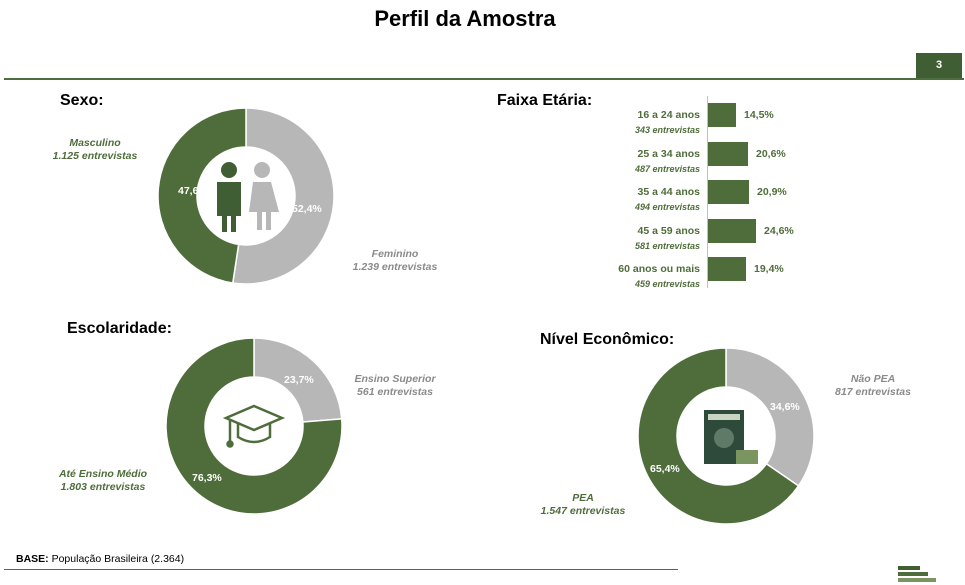 Image resolution: width=965 pixels, height=585 pixels. I want to click on nao-pea-label: Não PEA 817 entrevistas, so click(873, 385).